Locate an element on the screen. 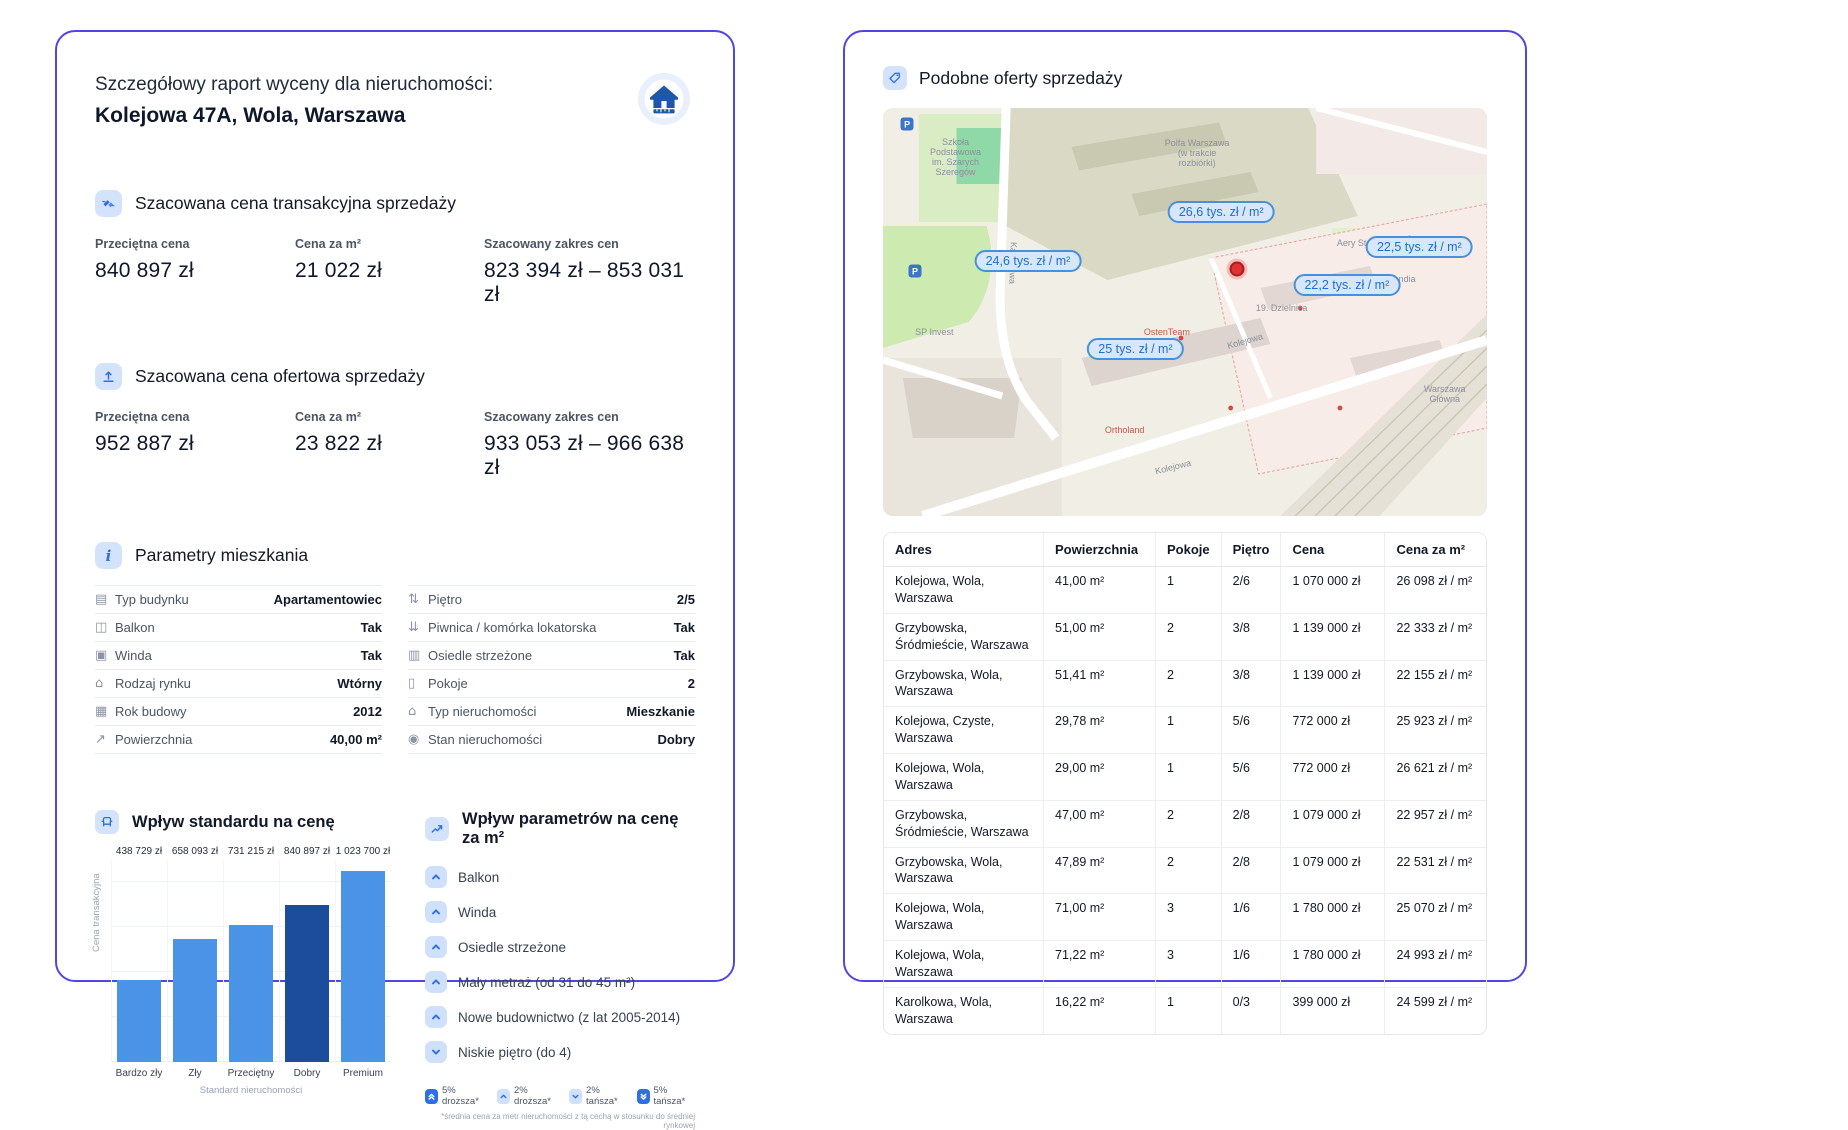 This screenshot has height=1130, width=1848. basement-icon: ⇊ is located at coordinates (413, 627).